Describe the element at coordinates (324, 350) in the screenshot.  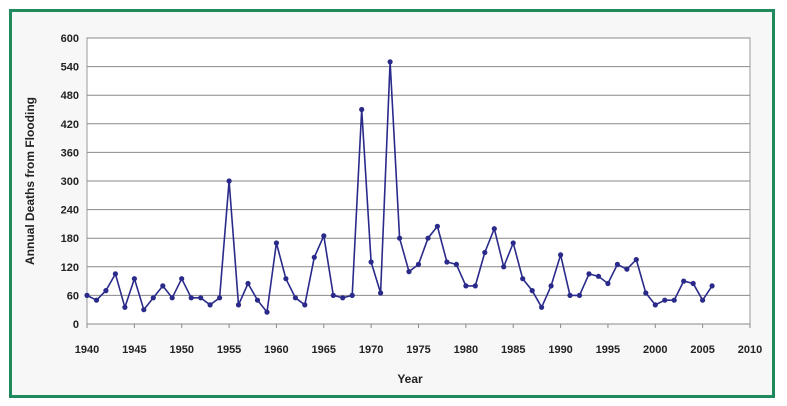
I see `x-tick-label: 1965` at that location.